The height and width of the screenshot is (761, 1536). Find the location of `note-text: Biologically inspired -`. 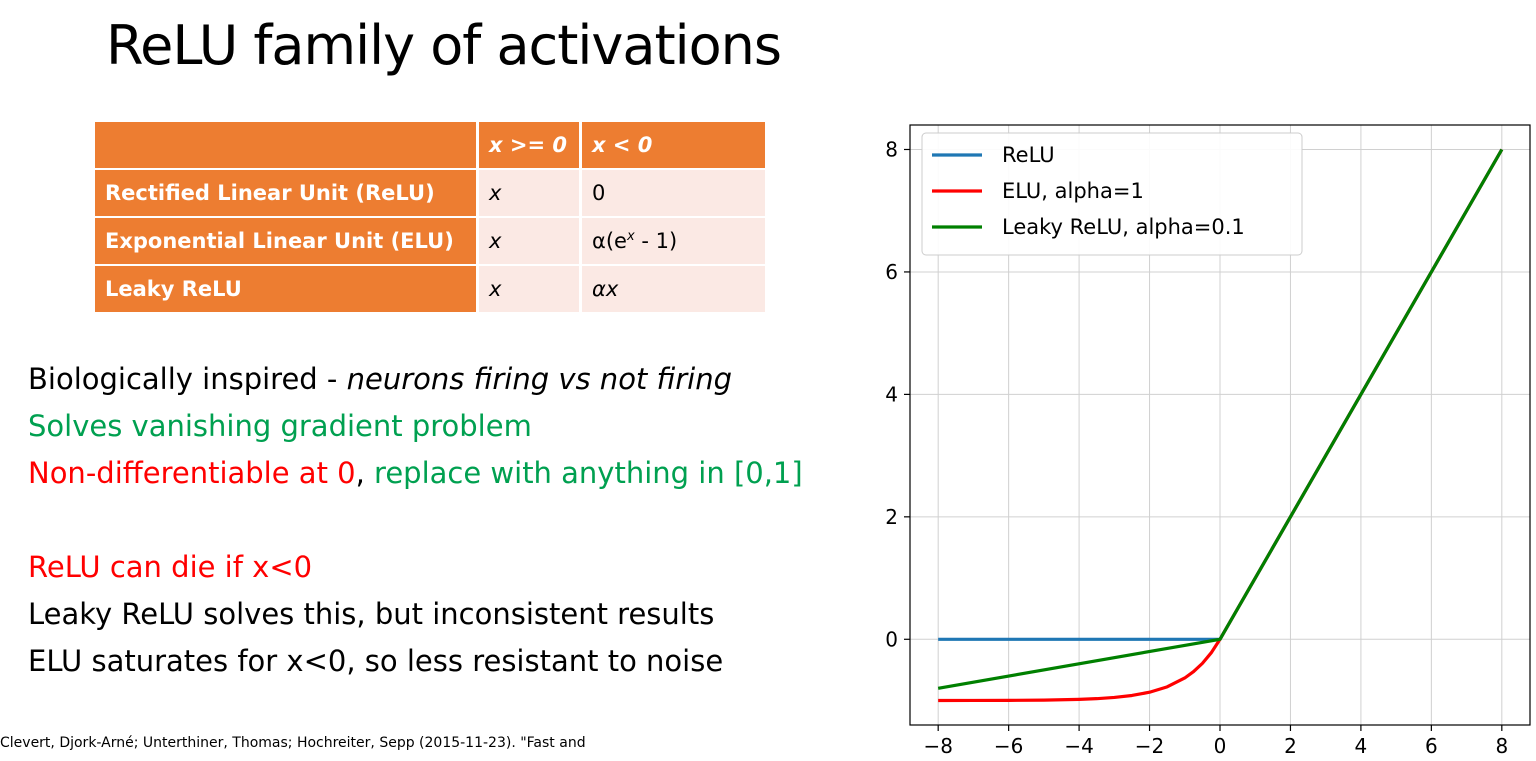

note-text: Biologically inspired - is located at coordinates (187, 379).